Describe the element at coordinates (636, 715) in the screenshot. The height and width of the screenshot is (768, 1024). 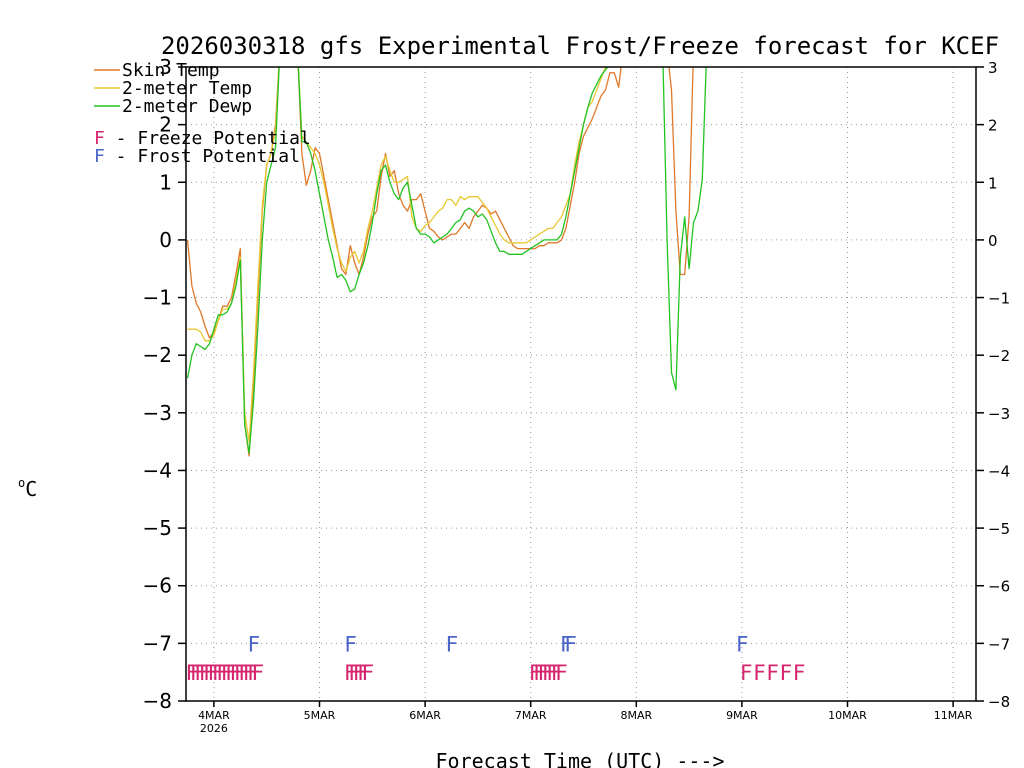
I see `x-tick-label: 8MAR` at that location.